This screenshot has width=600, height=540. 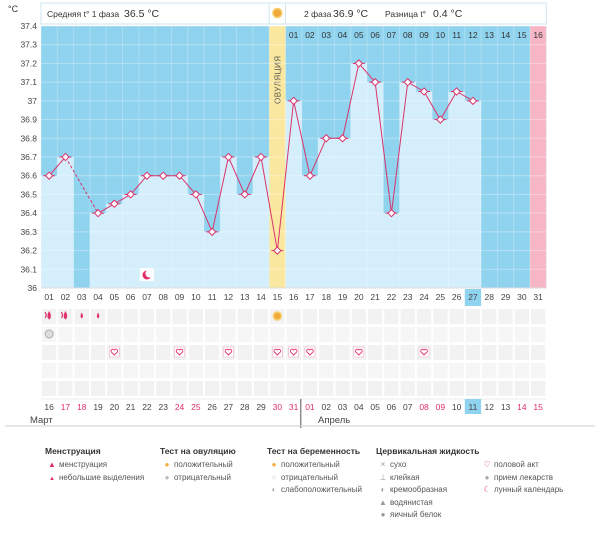 What do you see at coordinates (334, 420) in the screenshot?
I see `month-label-april: Апрель` at bounding box center [334, 420].